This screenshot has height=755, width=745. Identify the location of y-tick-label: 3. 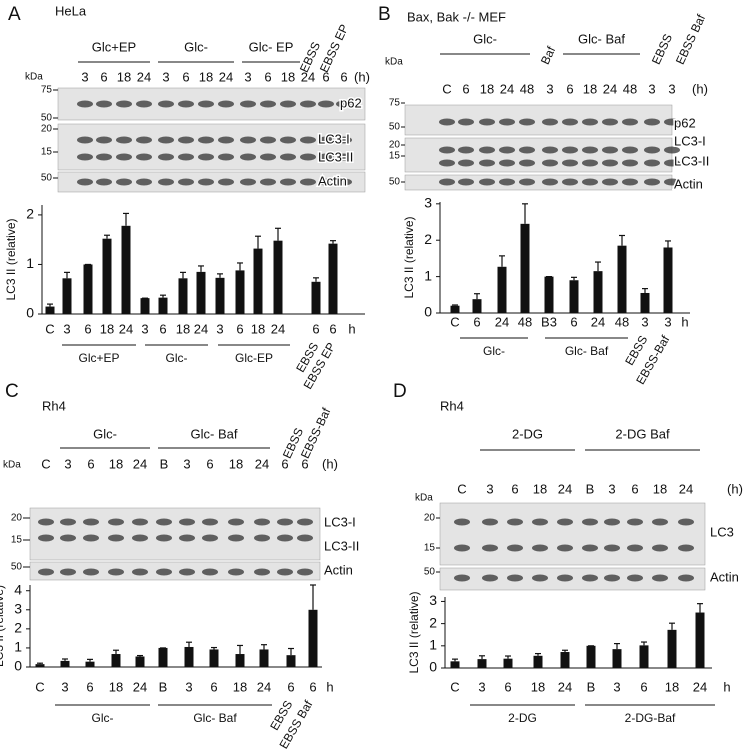
(18, 608).